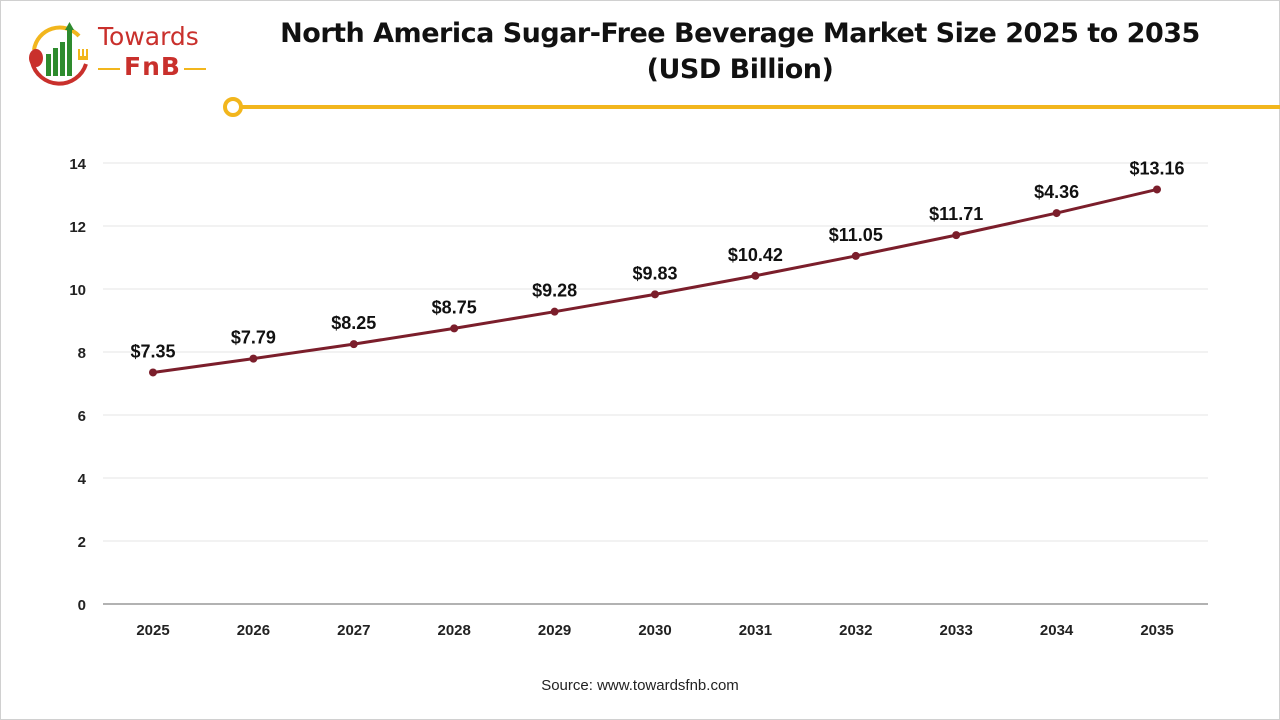  Describe the element at coordinates (152, 630) in the screenshot. I see `x-tick-label: 2025` at that location.